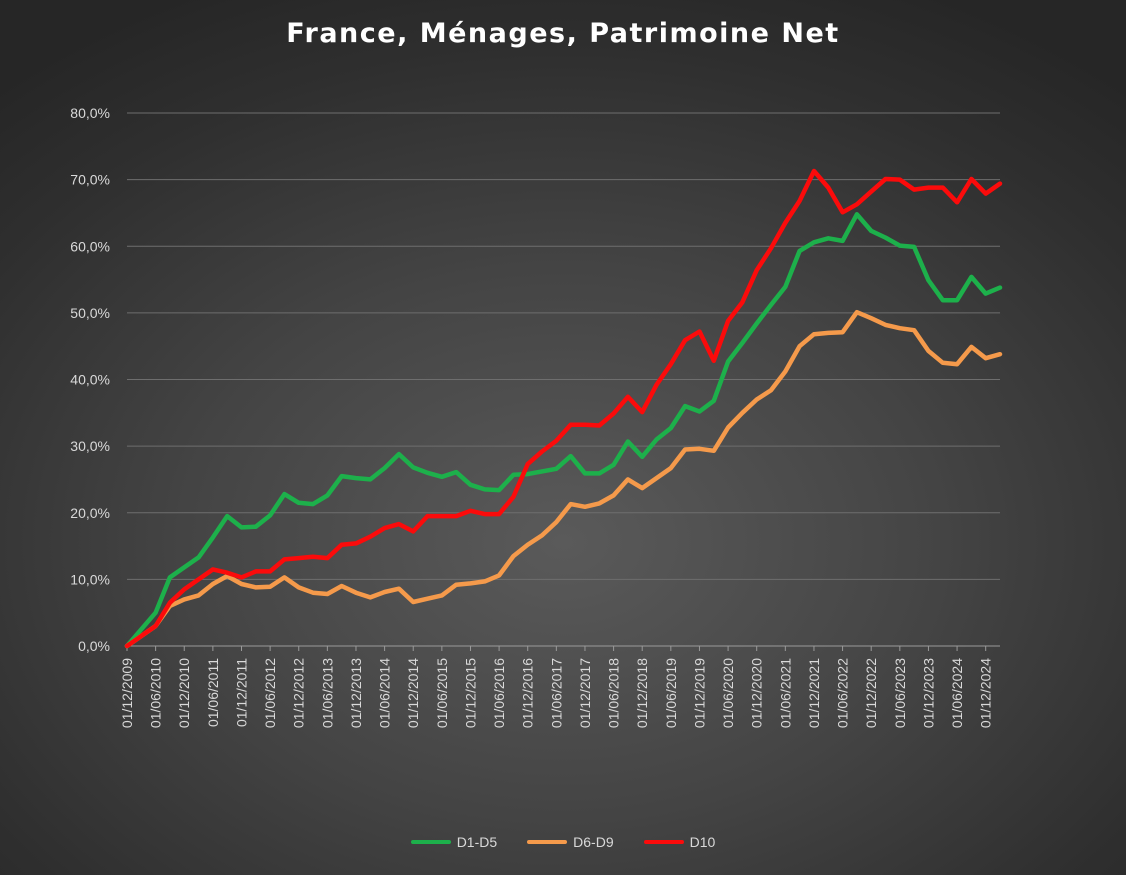  I want to click on x-tick-label: 01/12/2016, so click(528, 693).